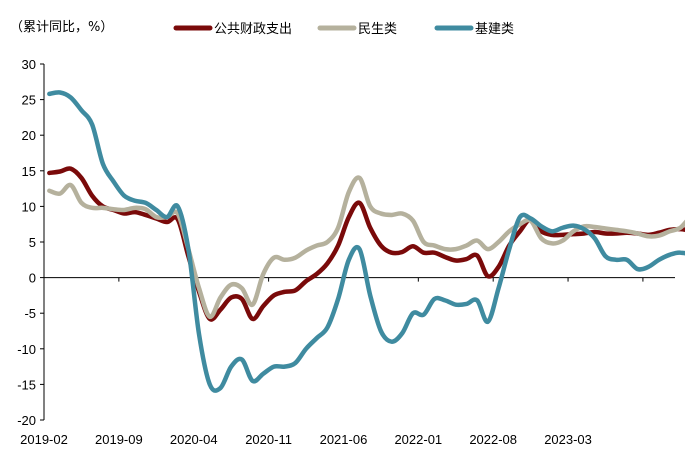 This screenshot has height=462, width=685. I want to click on y-tick-label: -10, so click(26, 349).